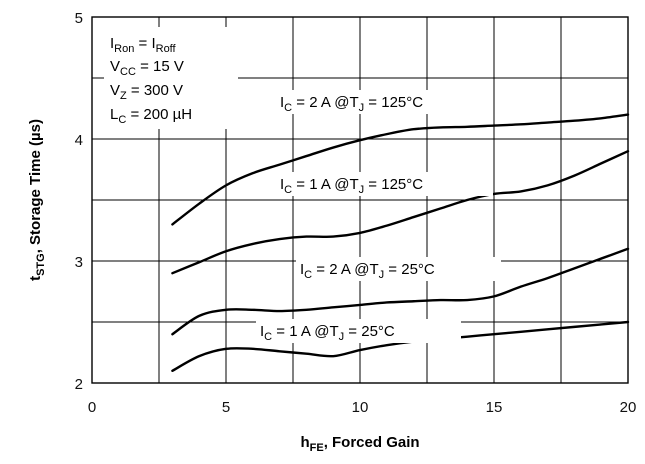 The image size is (645, 464). I want to click on condition-vz: VZ = 300 V, so click(146, 92).